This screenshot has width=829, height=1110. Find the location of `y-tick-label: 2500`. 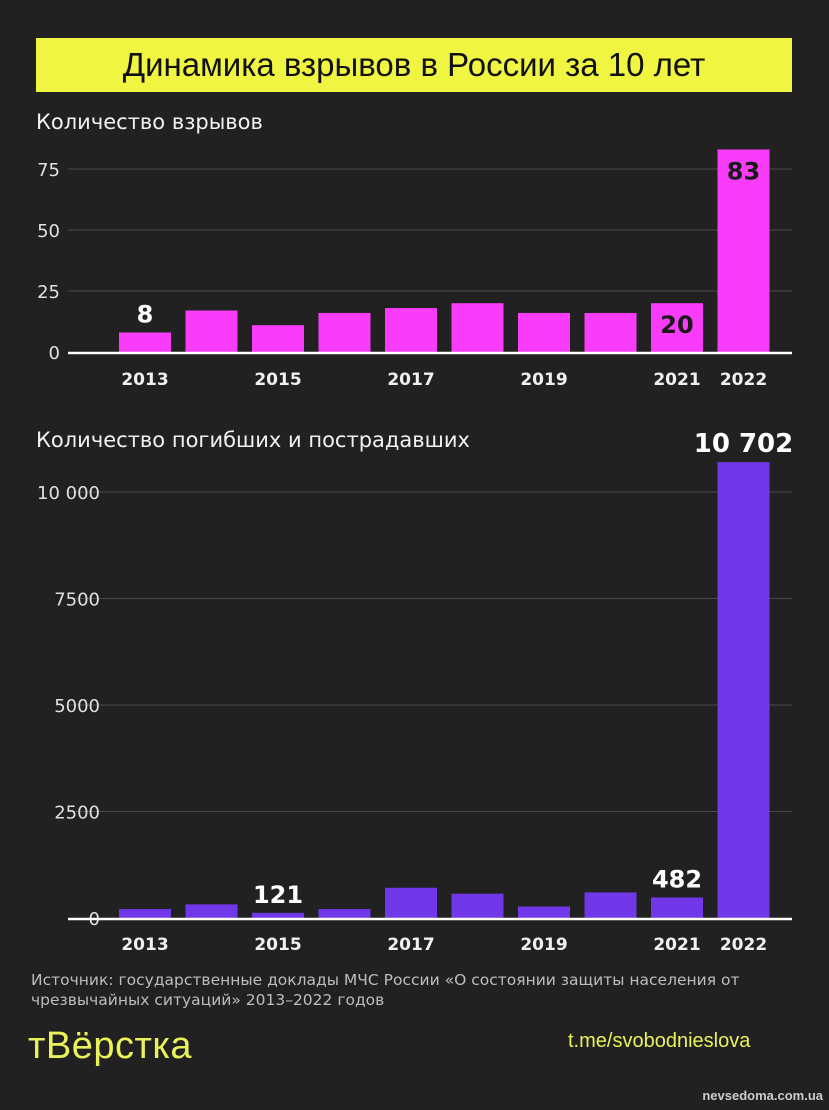

y-tick-label: 2500 is located at coordinates (77, 813).